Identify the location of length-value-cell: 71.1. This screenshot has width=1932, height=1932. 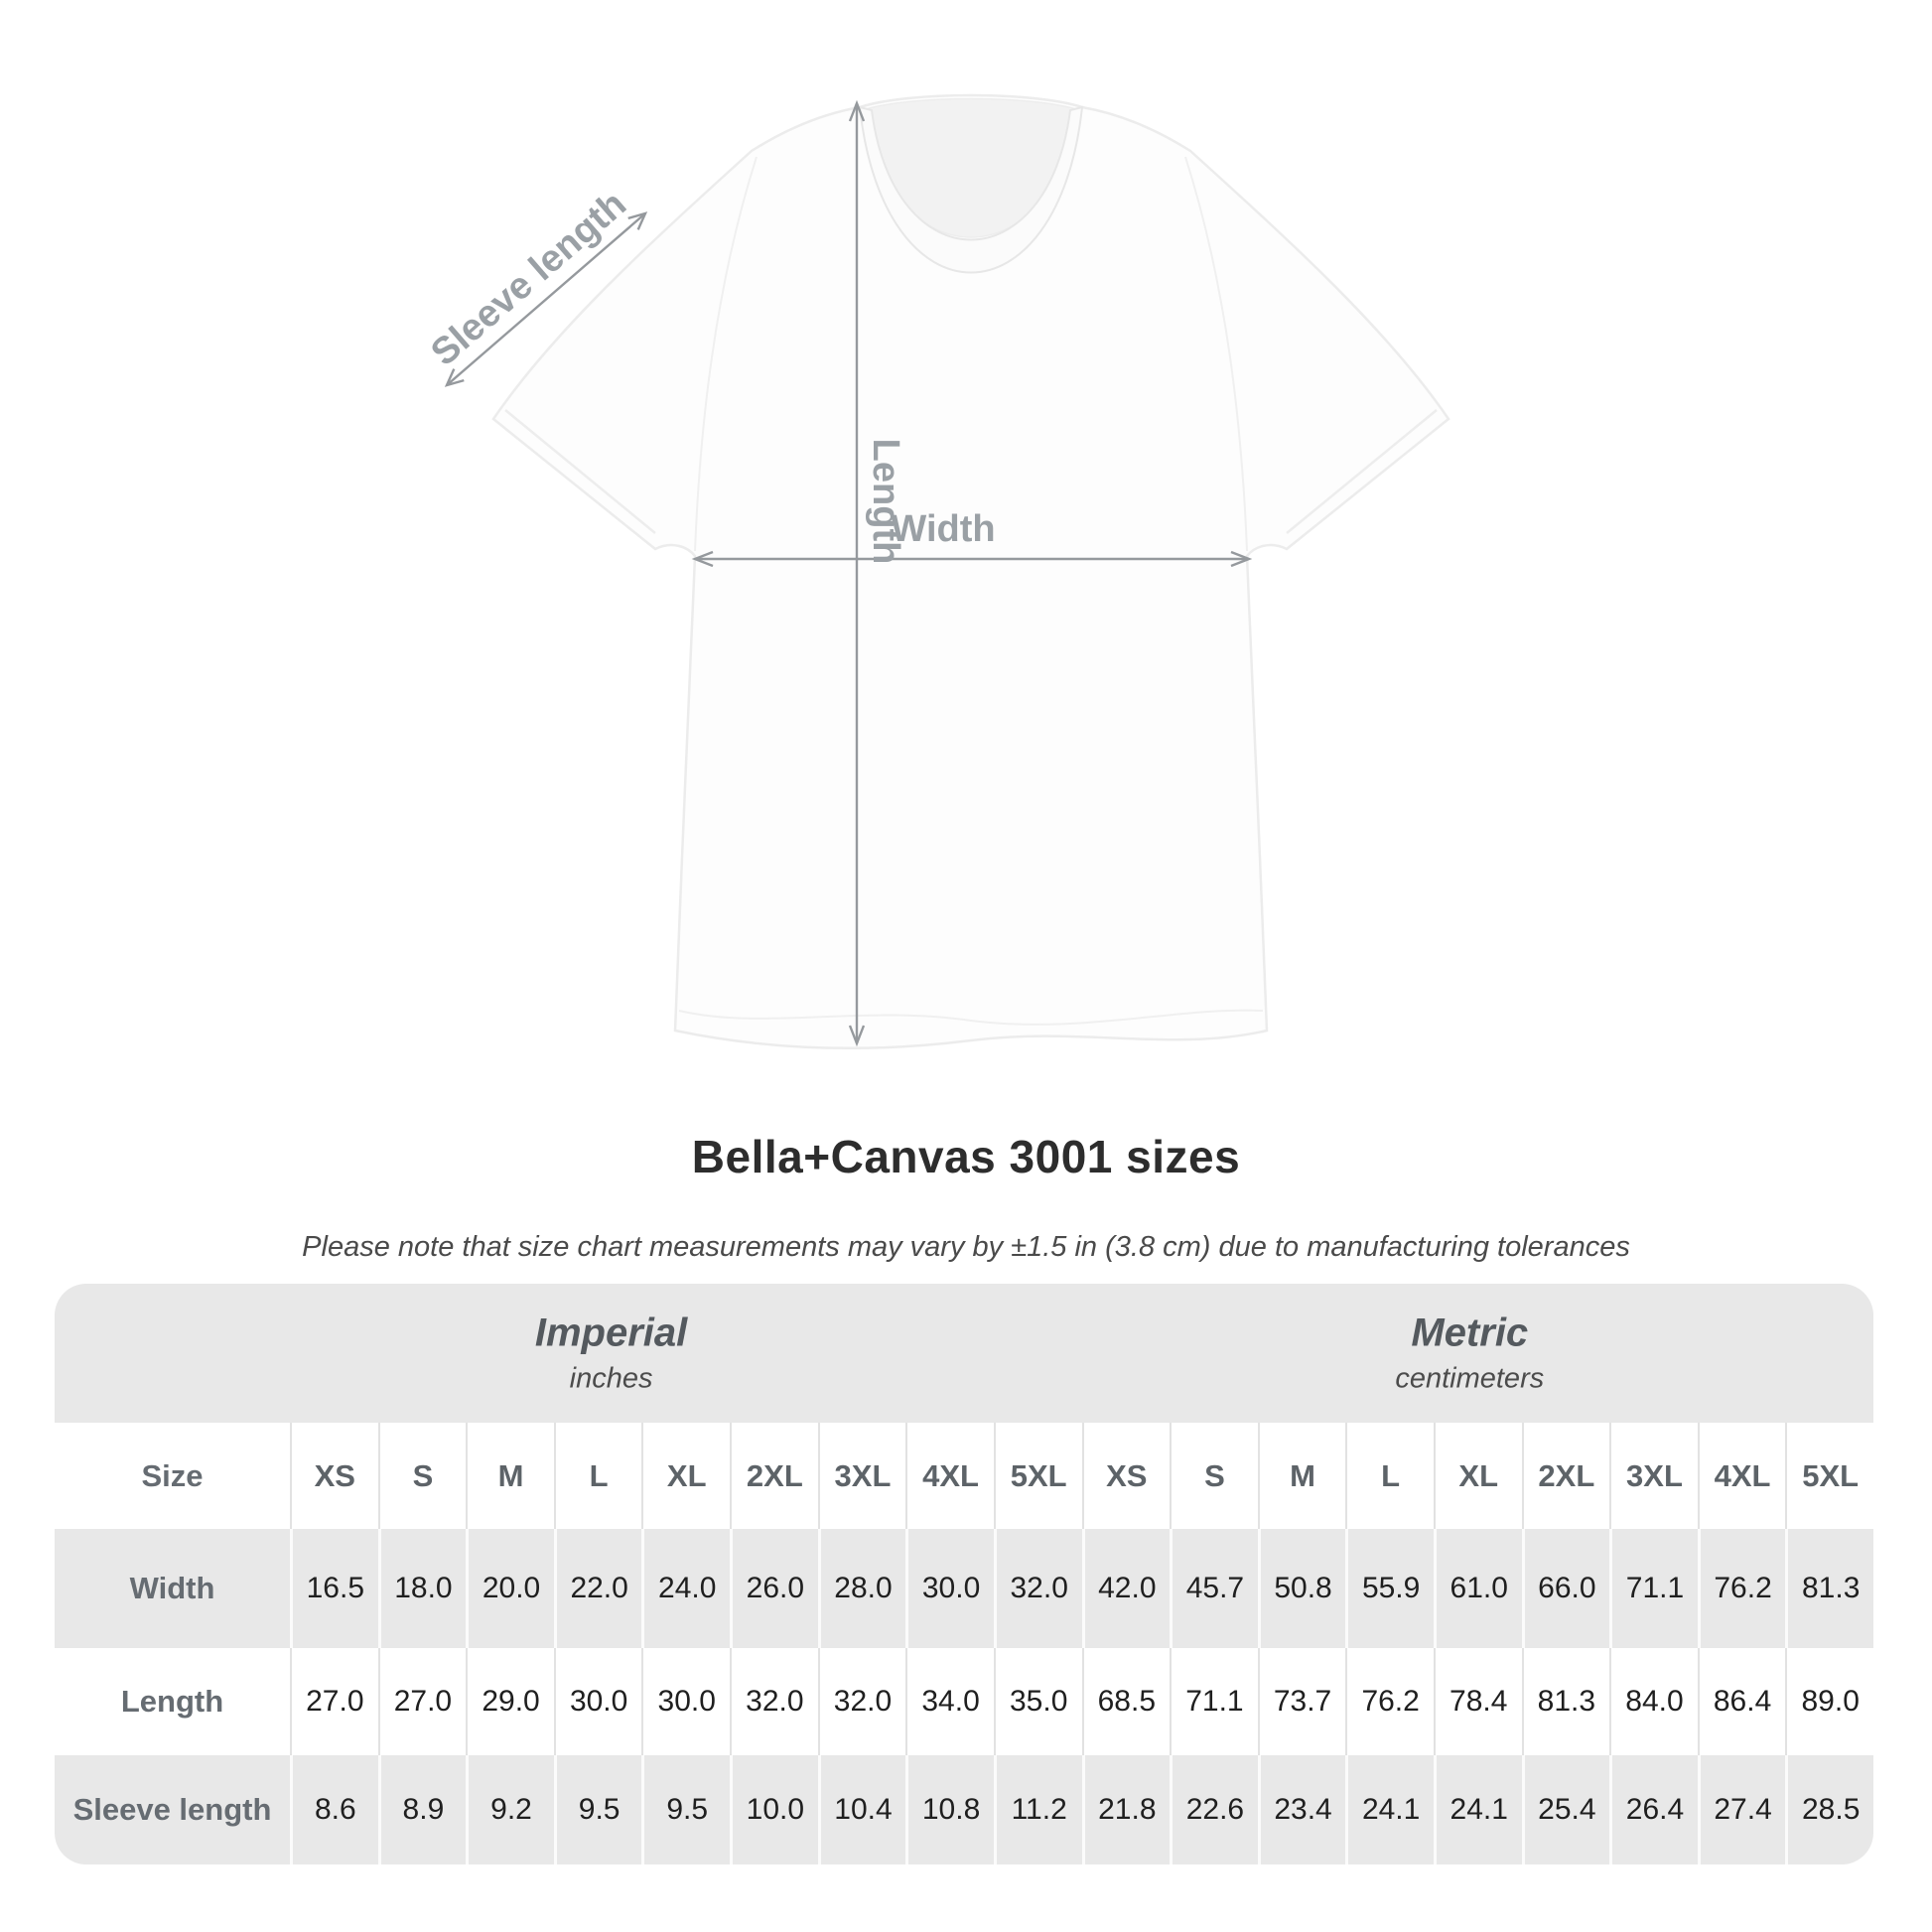
(1214, 1701).